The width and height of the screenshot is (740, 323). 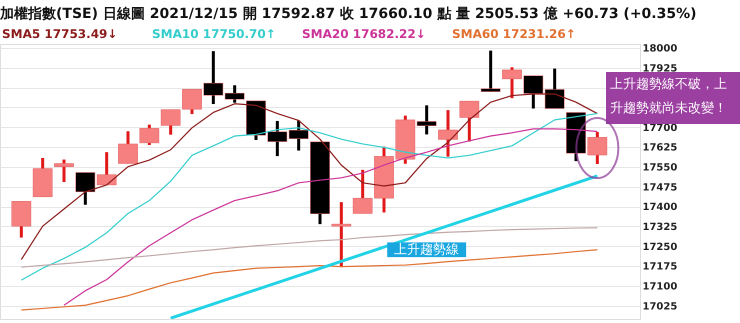 I want to click on y-tick-label: 17175, so click(x=660, y=267).